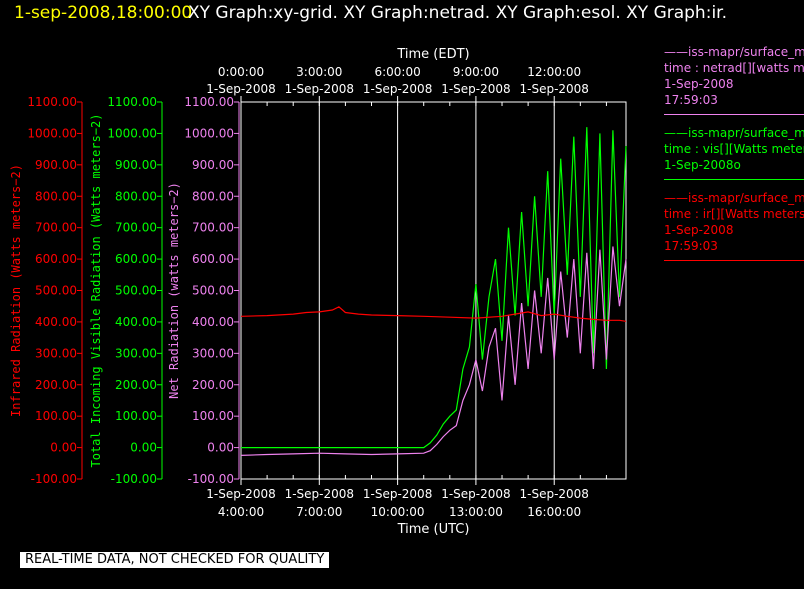 The image size is (804, 589). Describe the element at coordinates (16, 290) in the screenshot. I see `y-axis-title: Infrared Radiation (Watts meters−2)` at that location.